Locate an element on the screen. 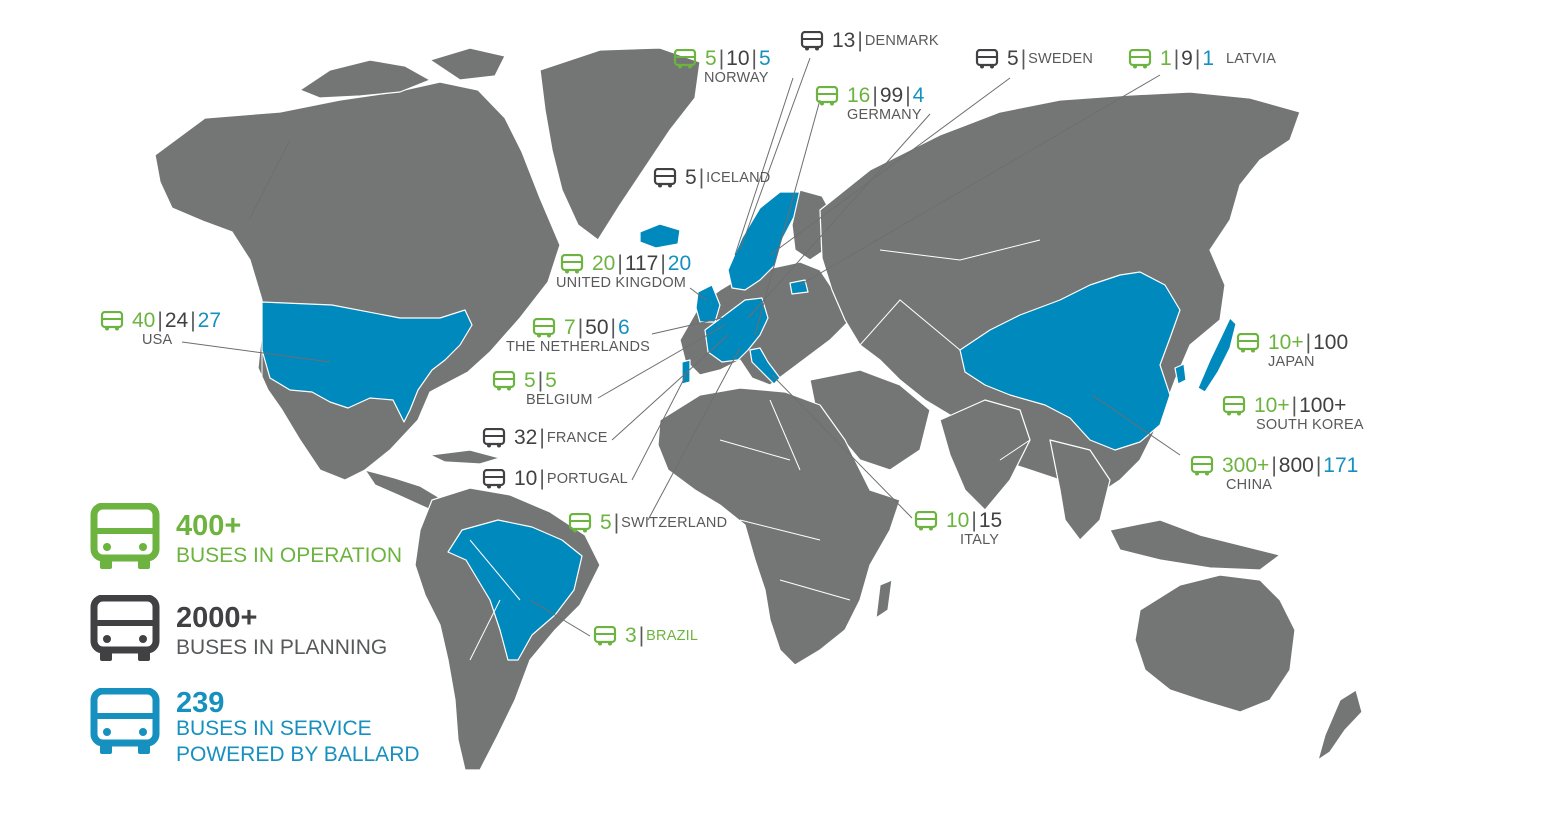  country-name: GERMANY is located at coordinates (884, 115).